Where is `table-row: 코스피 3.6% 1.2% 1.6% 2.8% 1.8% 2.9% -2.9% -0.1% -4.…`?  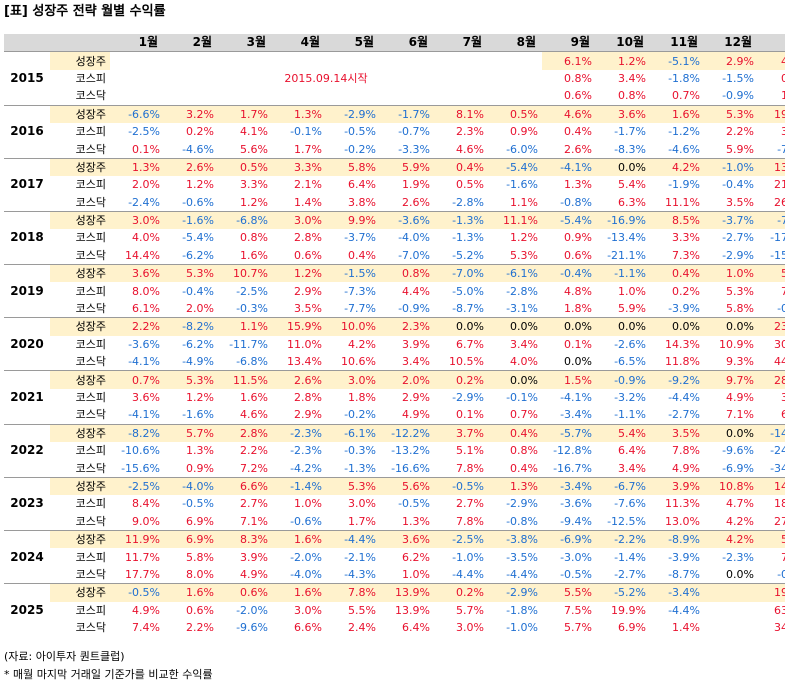 table-row: 코스피 3.6% 1.2% 1.6% 2.8% 1.8% 2.9% -2.9% -0.1% -4.… is located at coordinates (394, 397).